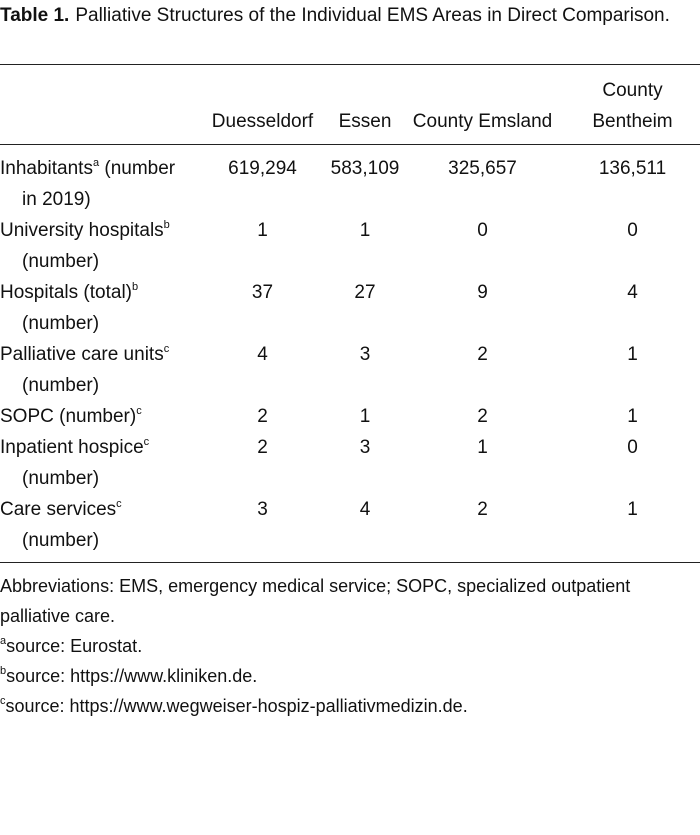  I want to click on row-label-text: Care services, so click(58, 509).